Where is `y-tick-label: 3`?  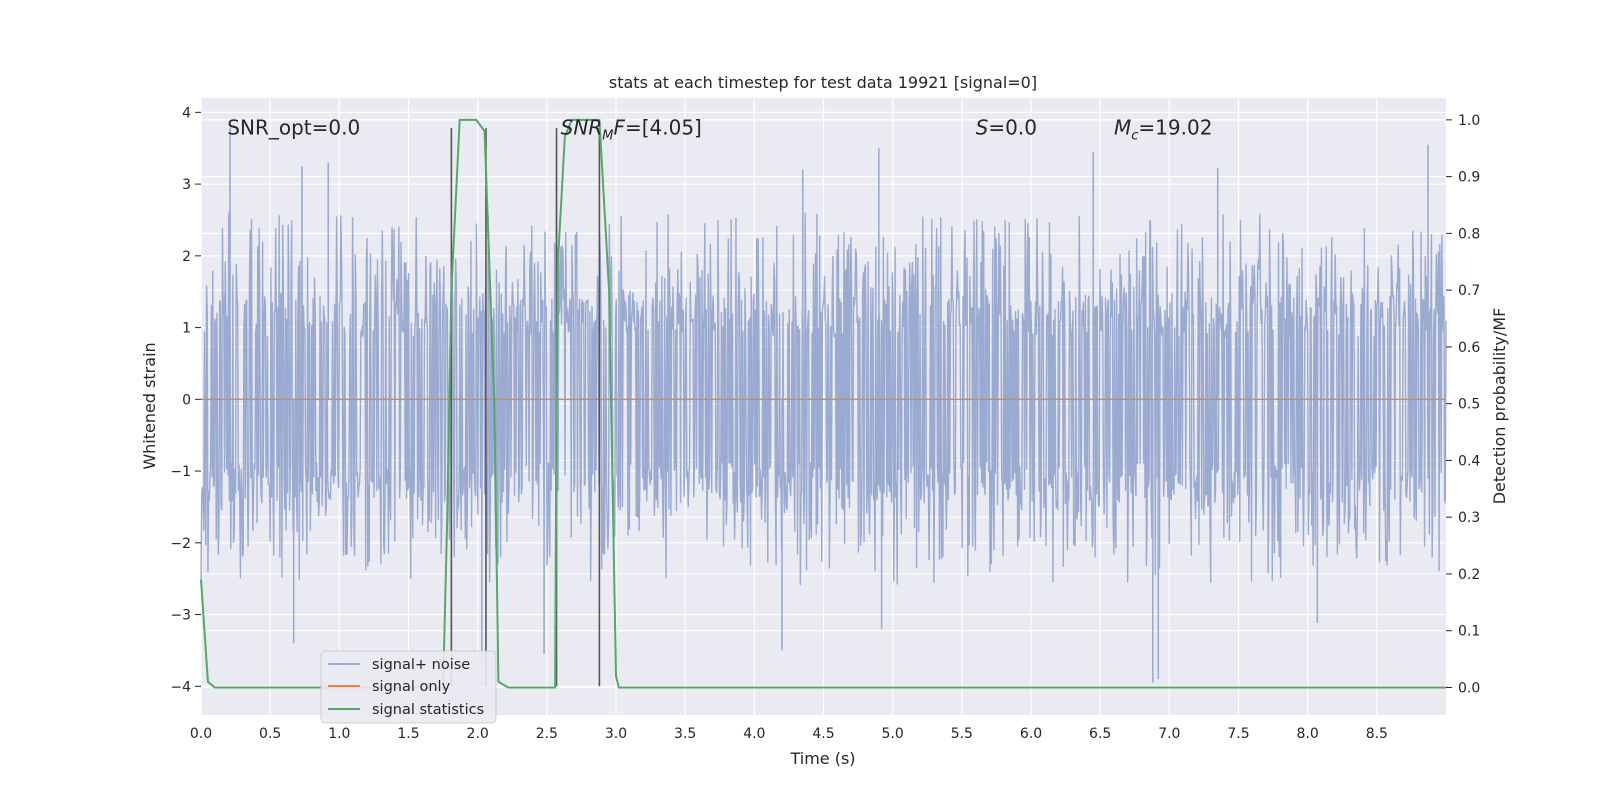 y-tick-label: 3 is located at coordinates (186, 185).